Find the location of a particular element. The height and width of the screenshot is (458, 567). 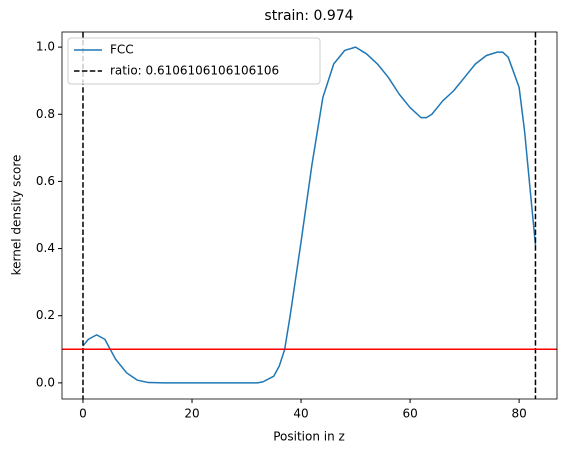

y-tick-label: 0.8 is located at coordinates (45, 114).